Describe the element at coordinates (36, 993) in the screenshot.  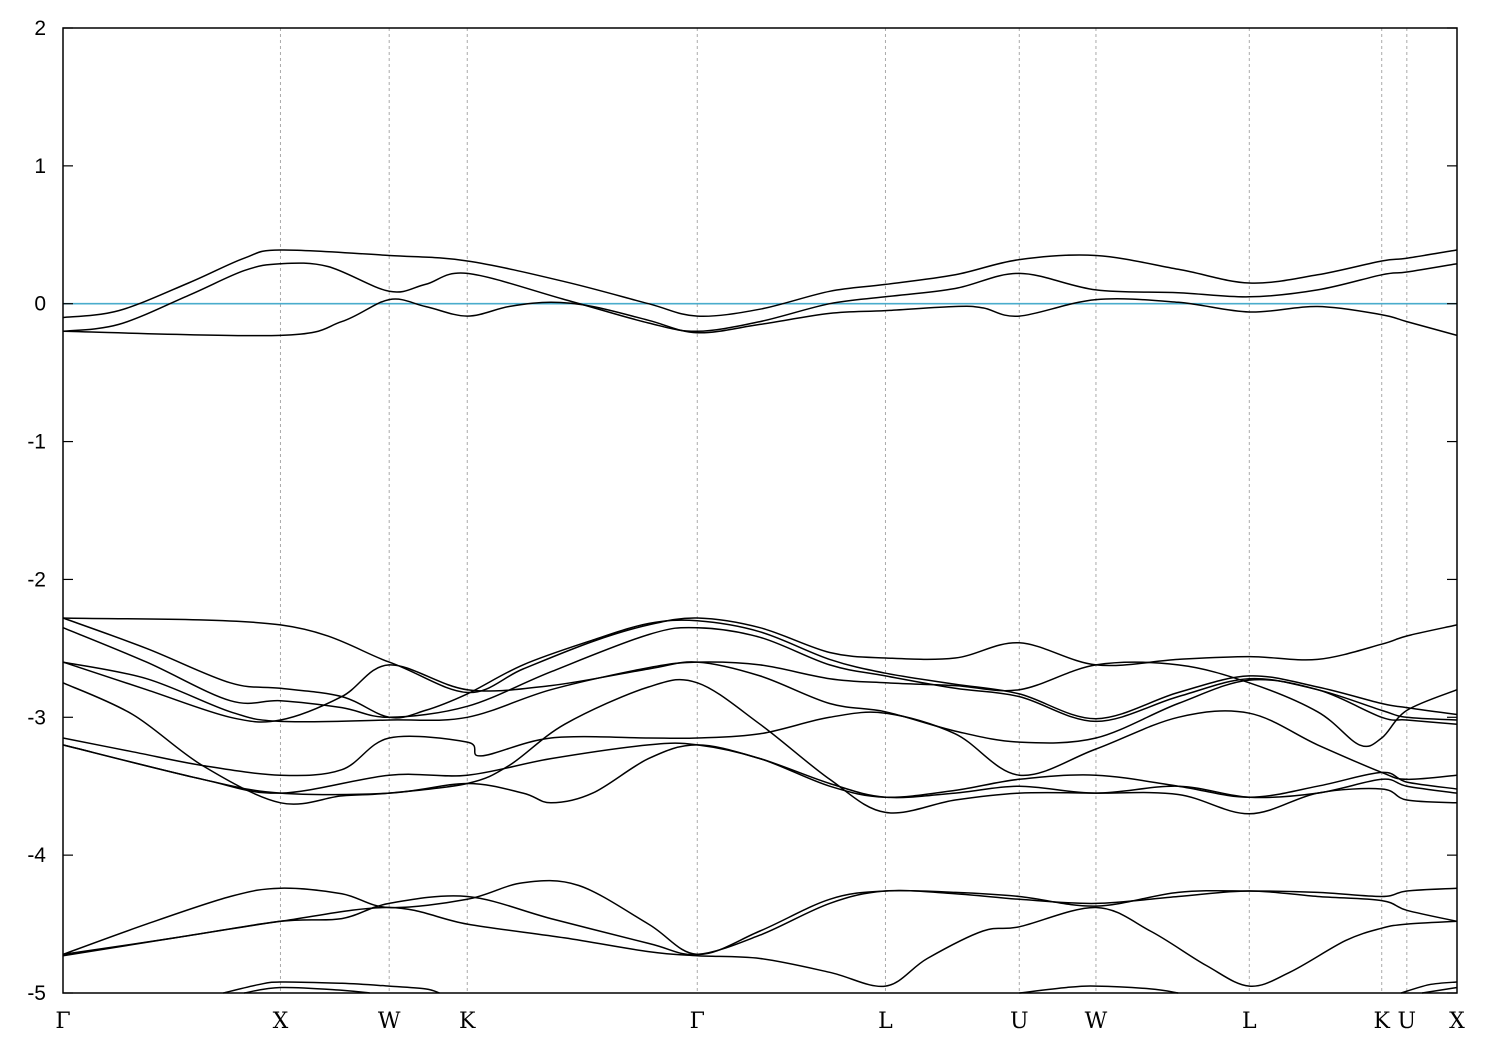
I see `y-tick-label: -5` at that location.